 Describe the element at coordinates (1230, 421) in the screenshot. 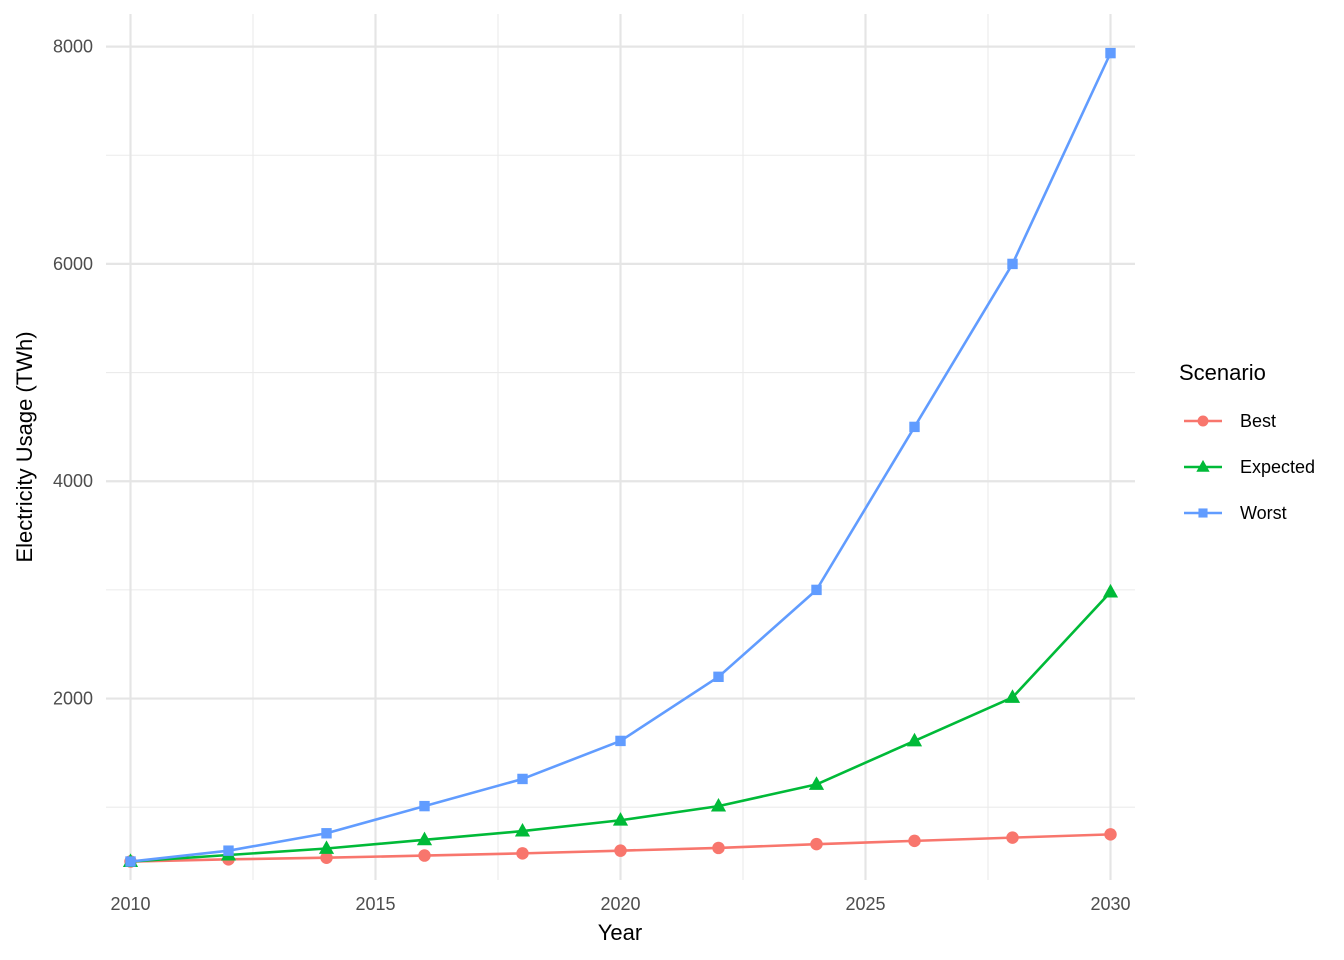

I see `legend-item-best: Best` at that location.